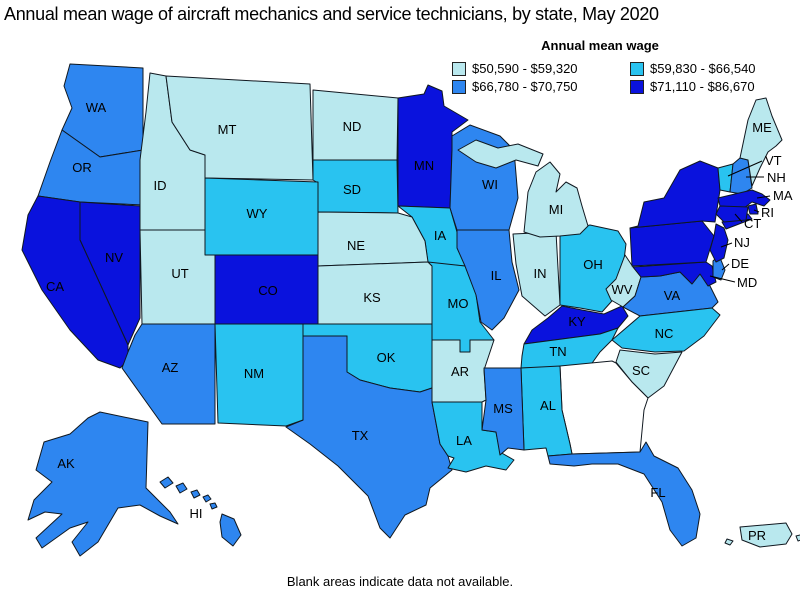  I want to click on state-label-nm: NM, so click(254, 373).